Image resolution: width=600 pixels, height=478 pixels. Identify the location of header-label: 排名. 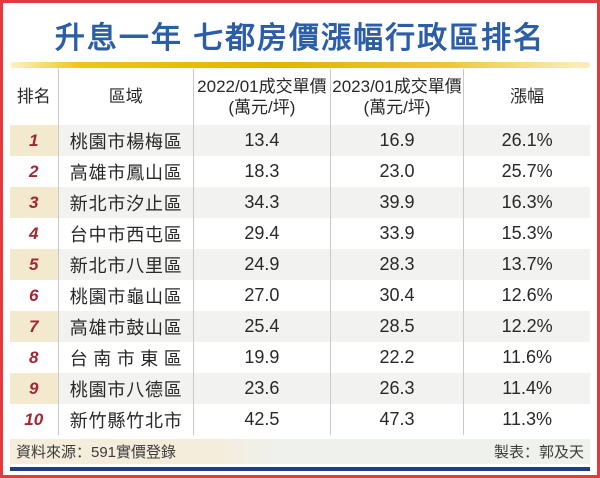
(33, 97).